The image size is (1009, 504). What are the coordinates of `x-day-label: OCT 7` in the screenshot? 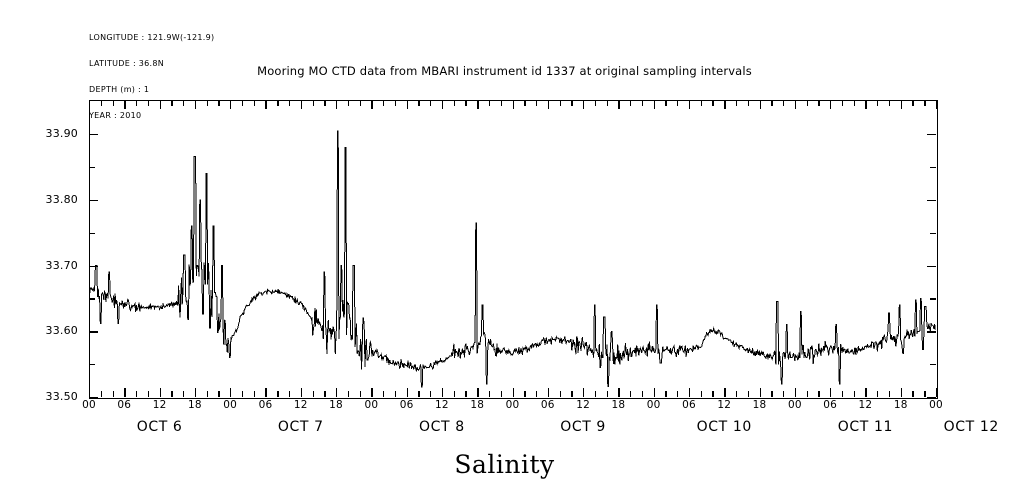 It's located at (300, 427).